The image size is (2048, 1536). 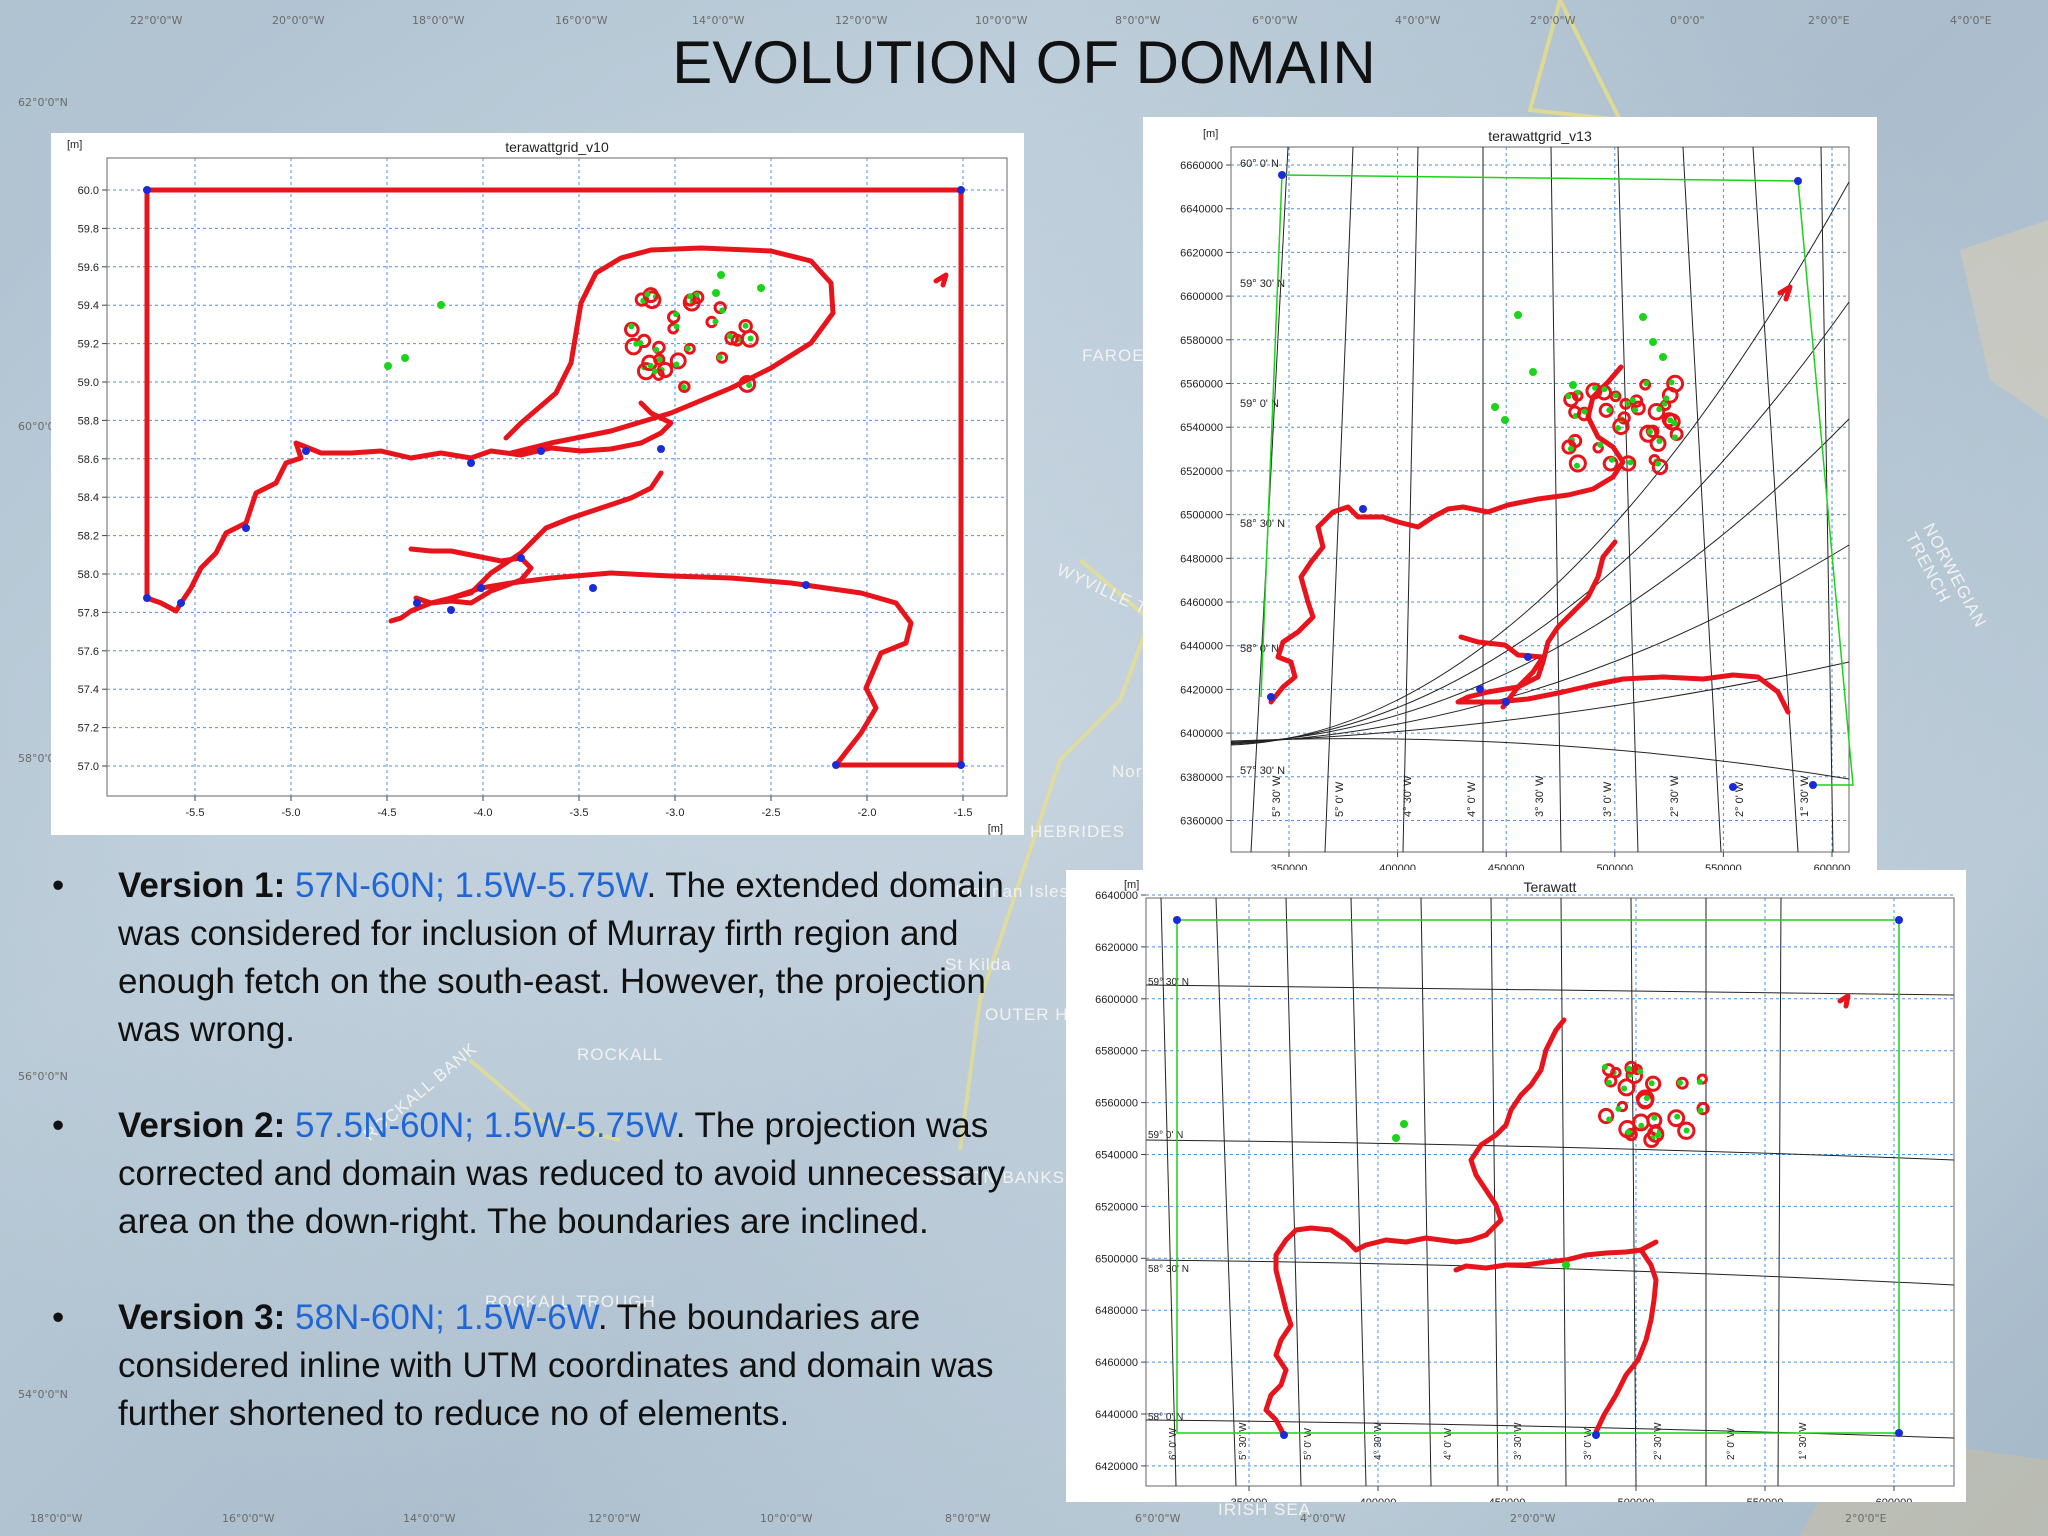 I want to click on lat-label: 59° 0' N, so click(x=1165, y=1135).